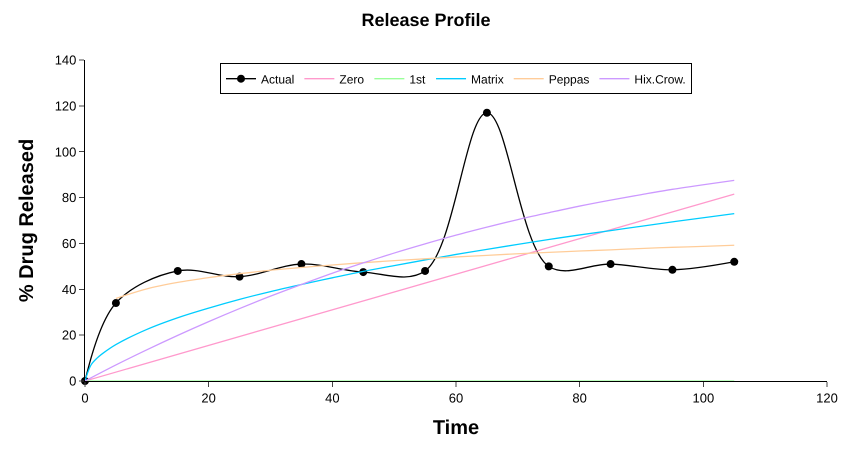 The width and height of the screenshot is (852, 451). What do you see at coordinates (417, 79) in the screenshot?
I see `legend-label: 1st` at bounding box center [417, 79].